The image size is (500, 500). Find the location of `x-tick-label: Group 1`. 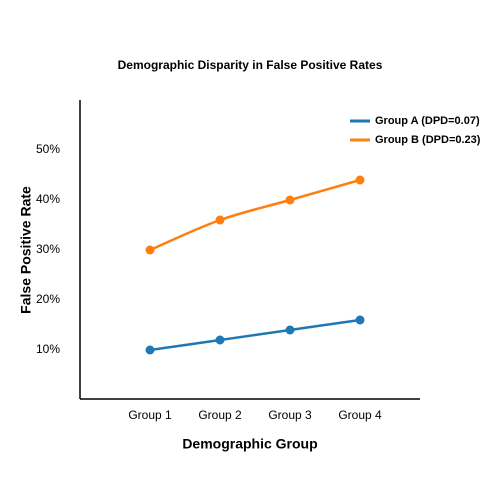

x-tick-label: Group 1 is located at coordinates (150, 415).